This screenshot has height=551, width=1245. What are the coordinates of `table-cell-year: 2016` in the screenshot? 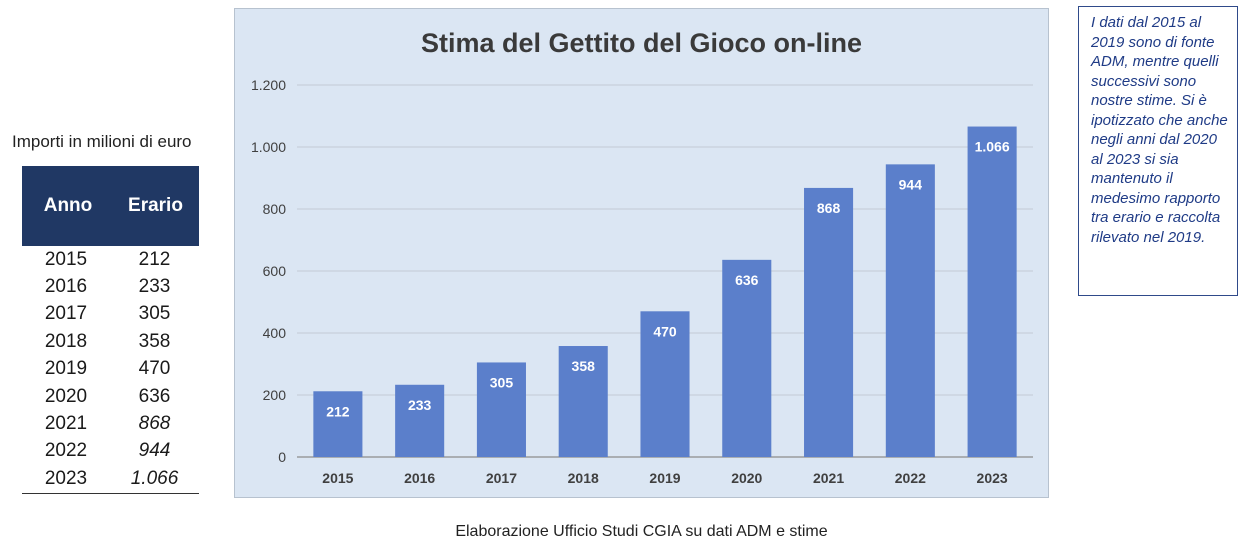 It's located at (66, 287).